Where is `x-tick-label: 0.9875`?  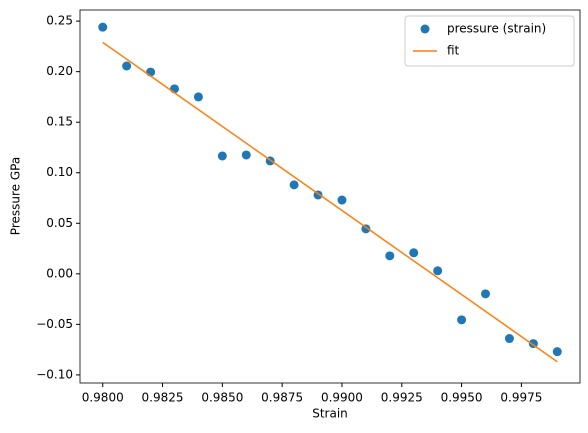 x-tick-label: 0.9875 is located at coordinates (282, 398).